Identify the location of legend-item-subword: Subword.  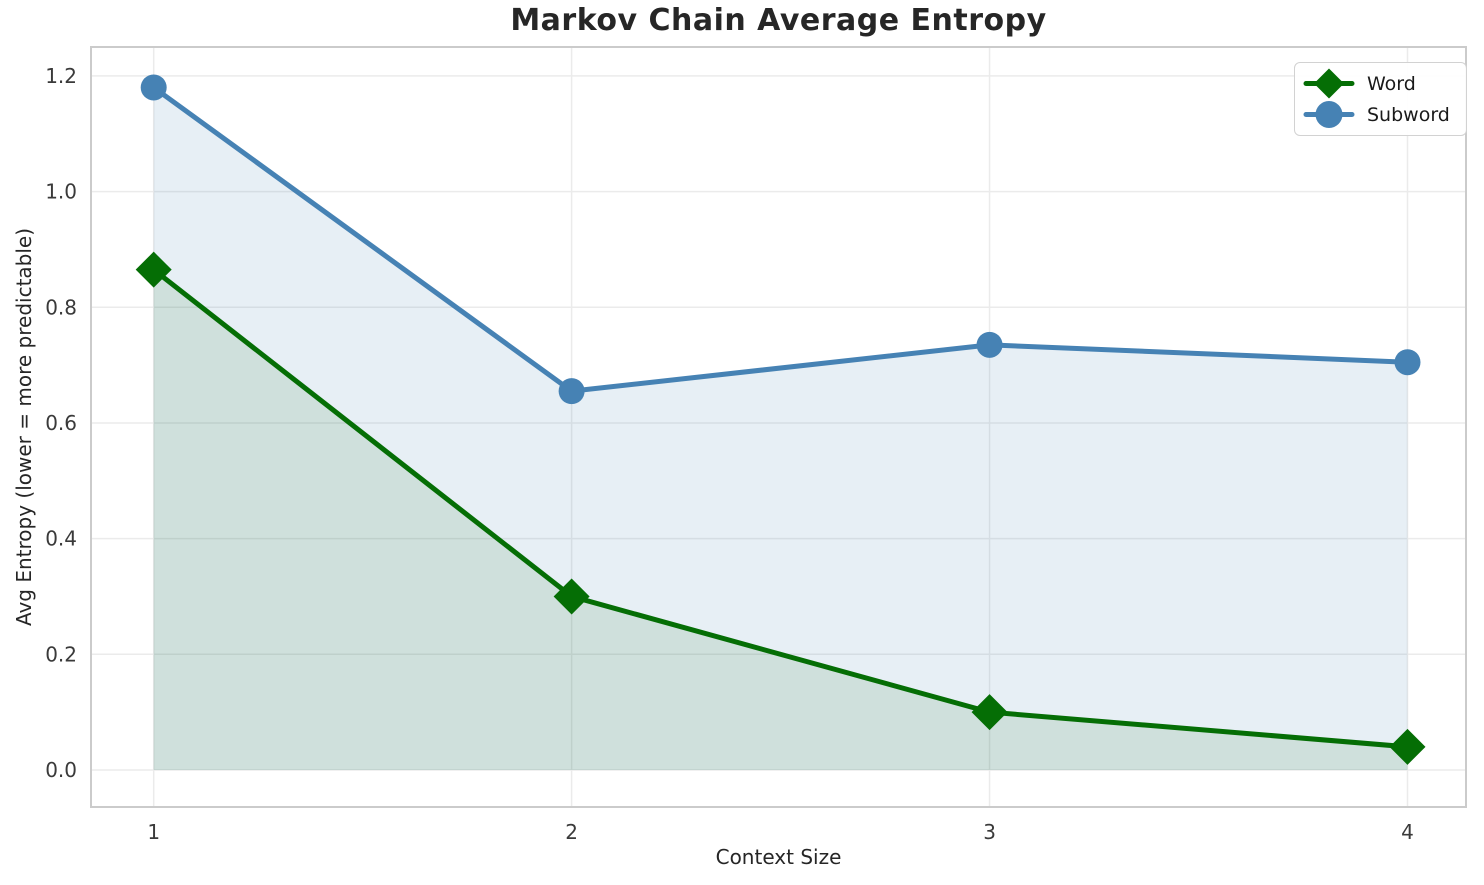
(1376, 114).